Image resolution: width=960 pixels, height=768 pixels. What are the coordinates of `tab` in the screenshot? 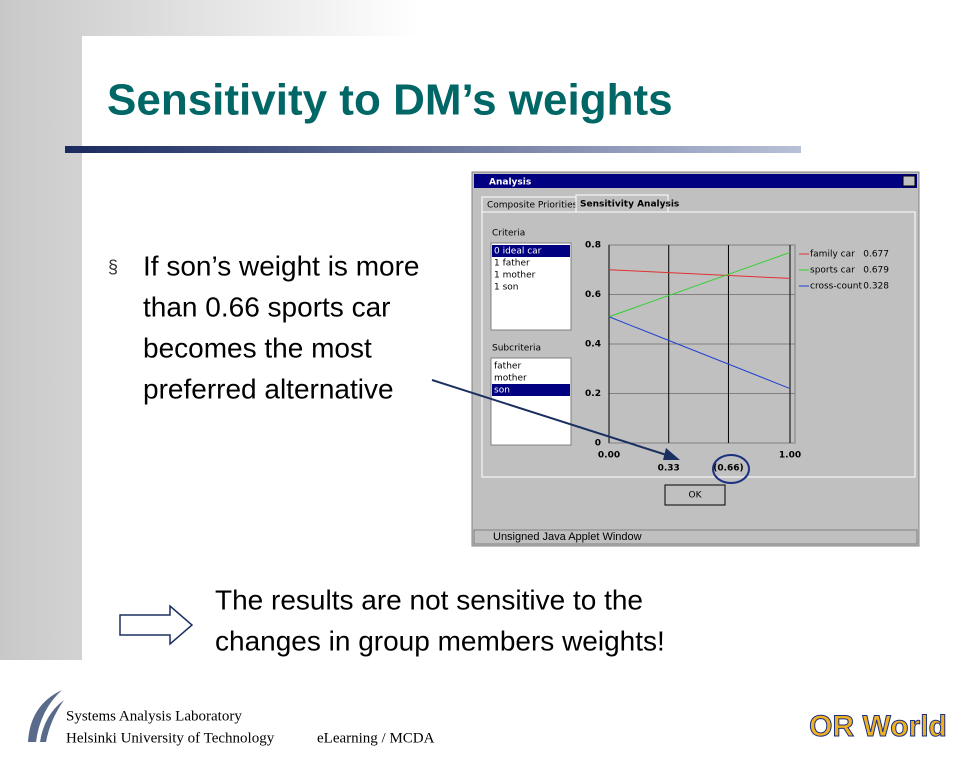 It's located at (622, 203).